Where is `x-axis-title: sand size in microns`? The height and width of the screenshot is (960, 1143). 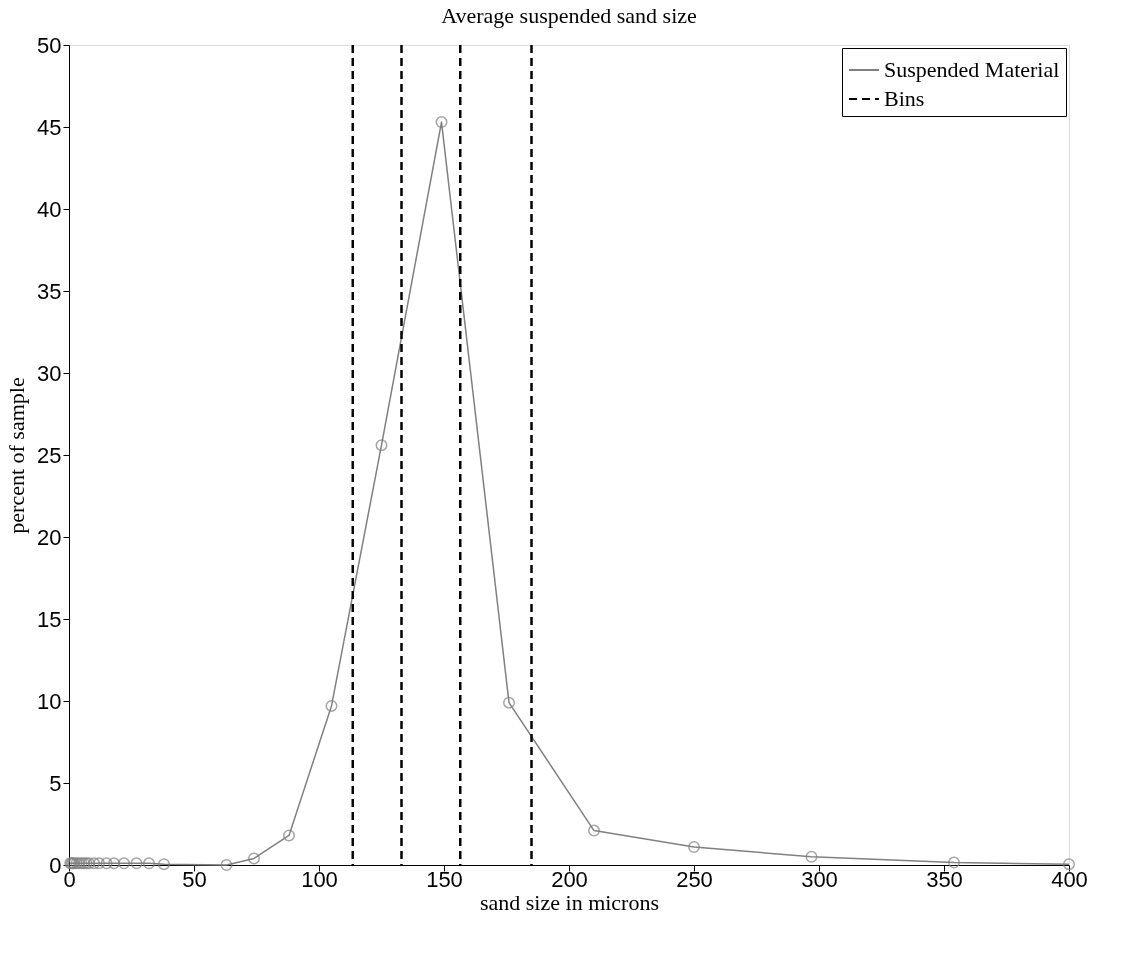 x-axis-title: sand size in microns is located at coordinates (569, 902).